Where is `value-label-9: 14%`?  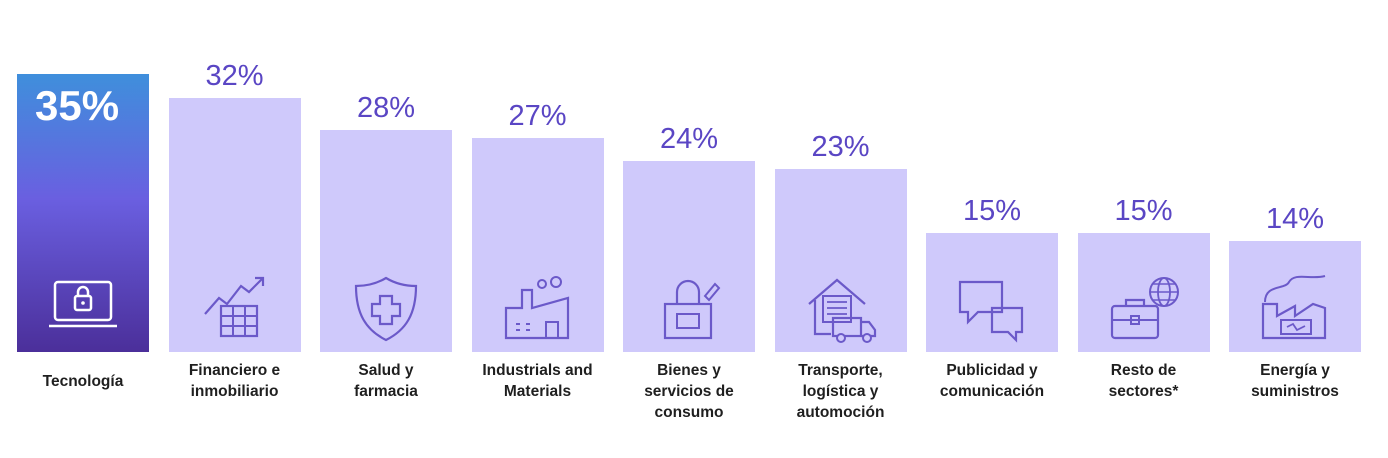
value-label-9: 14% is located at coordinates (1295, 218).